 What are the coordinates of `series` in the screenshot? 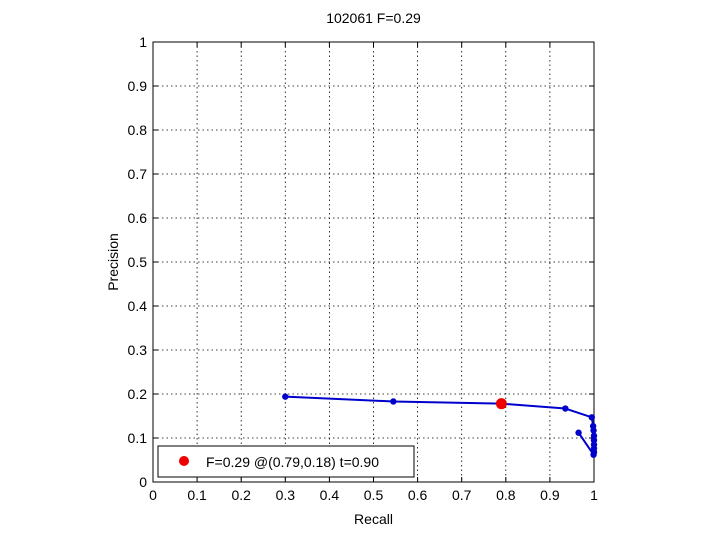 It's located at (440, 425).